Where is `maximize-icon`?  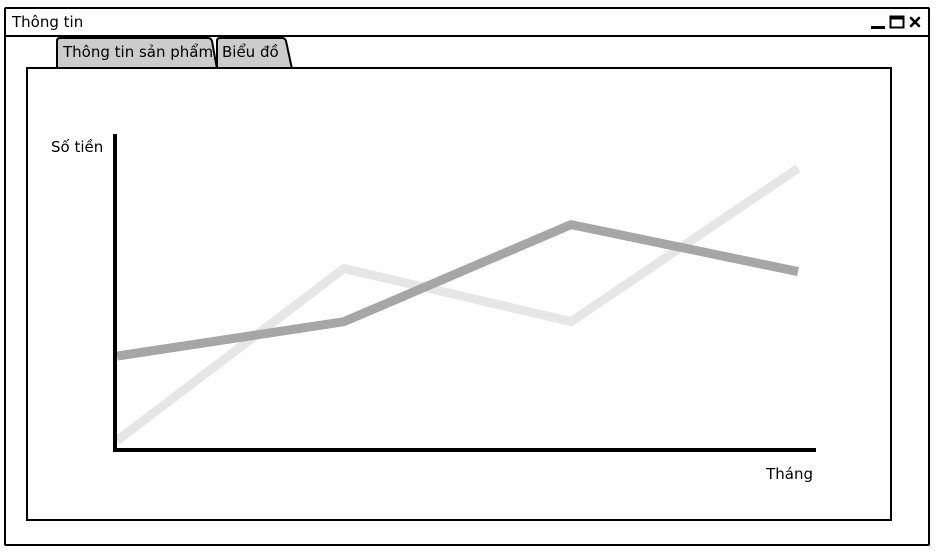
maximize-icon is located at coordinates (897, 22).